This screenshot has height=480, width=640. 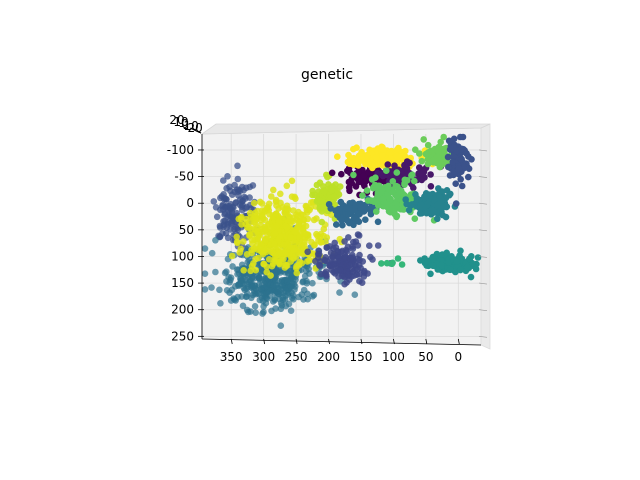 I want to click on side-pane, so click(x=485, y=236).